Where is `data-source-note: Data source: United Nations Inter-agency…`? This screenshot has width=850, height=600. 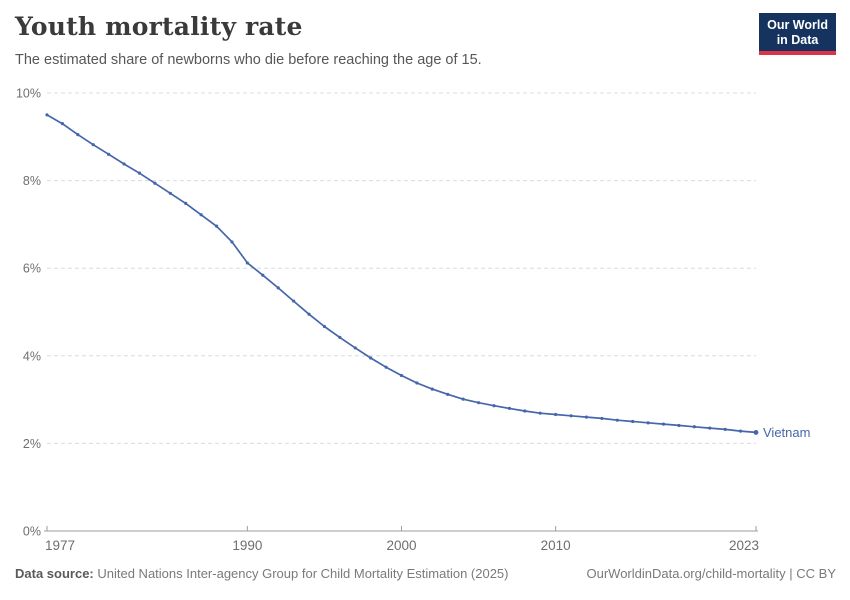
data-source-note: Data source: United Nations Inter-agency… is located at coordinates (262, 573).